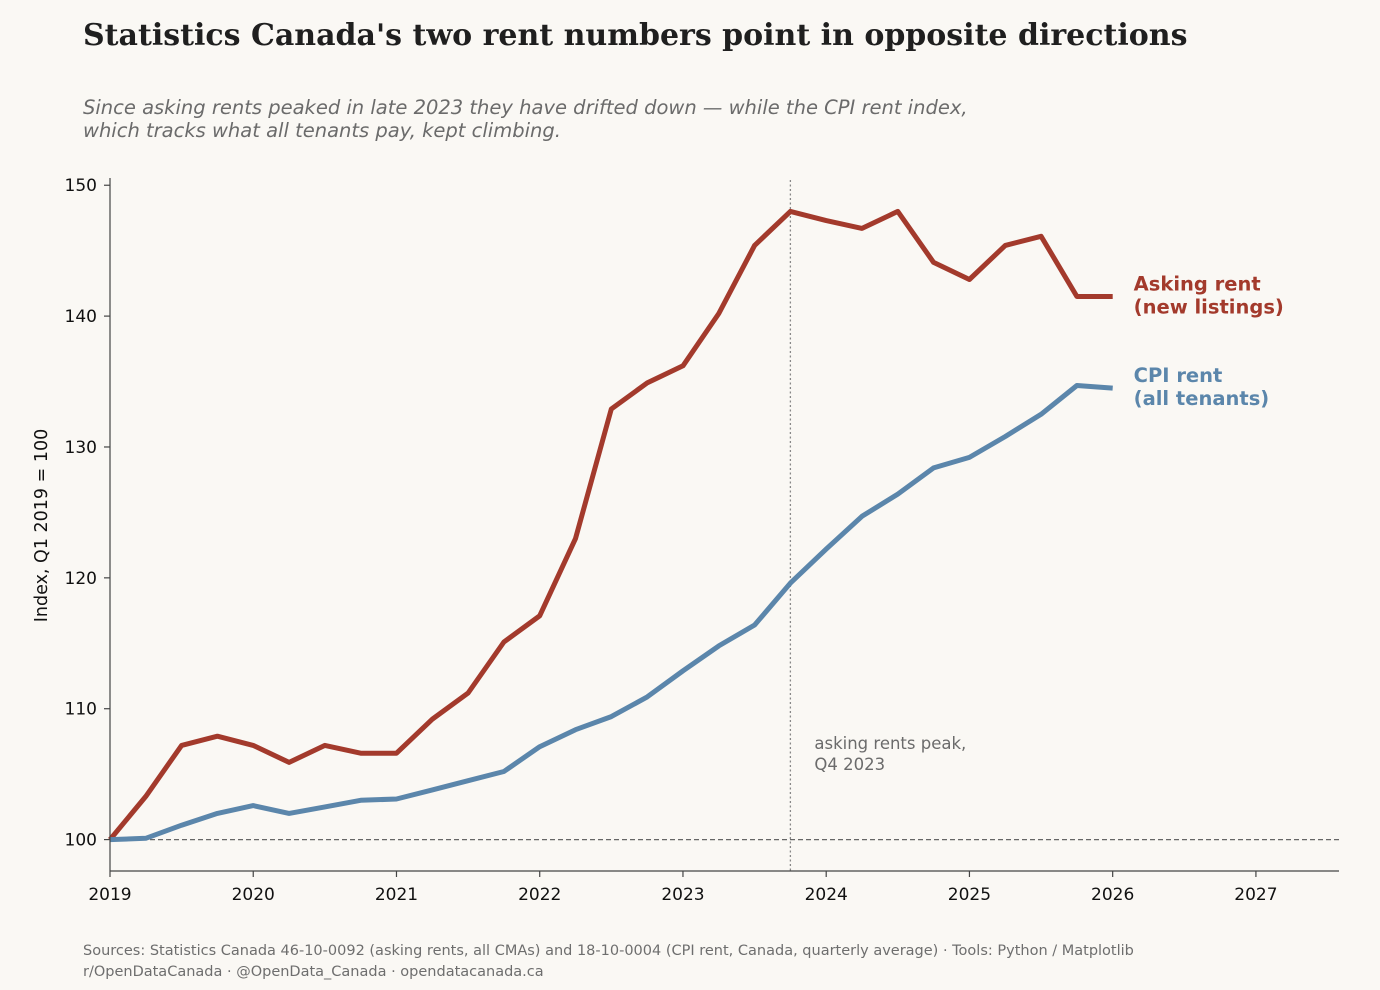 This screenshot has height=990, width=1380. I want to click on x-tick-label: 2025, so click(969, 895).